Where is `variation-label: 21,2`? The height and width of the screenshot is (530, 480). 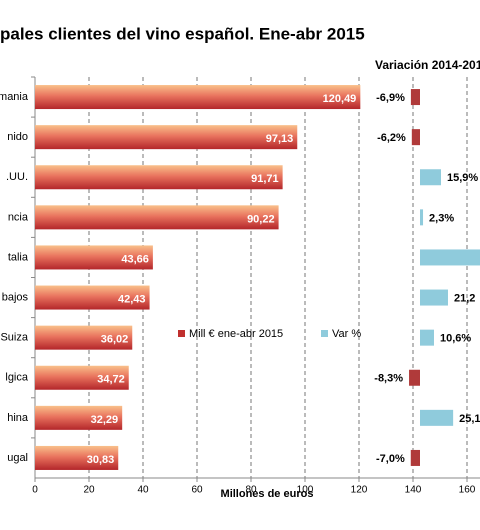
variation-label: 21,2 is located at coordinates (464, 298).